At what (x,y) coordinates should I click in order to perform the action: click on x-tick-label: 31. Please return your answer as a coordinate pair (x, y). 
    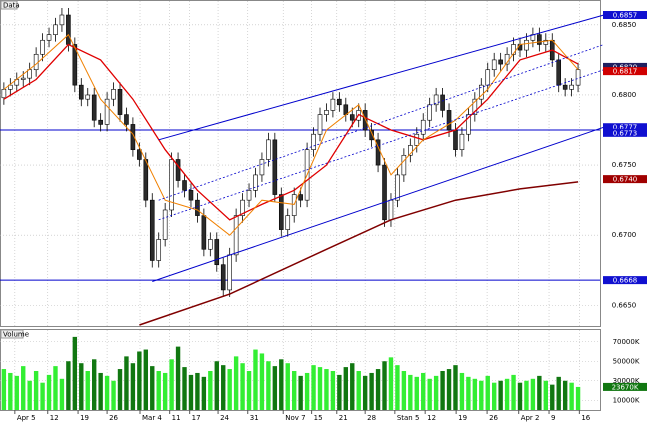
    Looking at the image, I should click on (254, 418).